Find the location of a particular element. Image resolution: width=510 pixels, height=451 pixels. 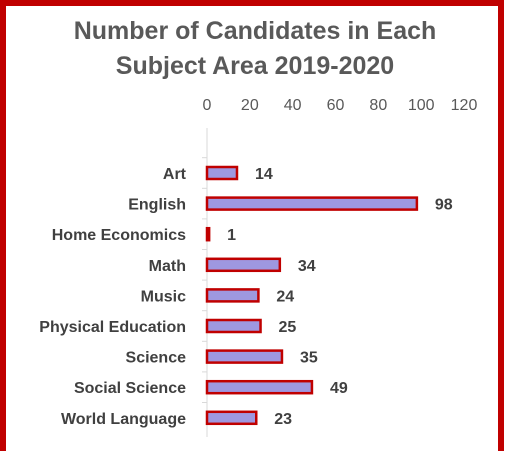

x-tick-label: 60 is located at coordinates (336, 105).